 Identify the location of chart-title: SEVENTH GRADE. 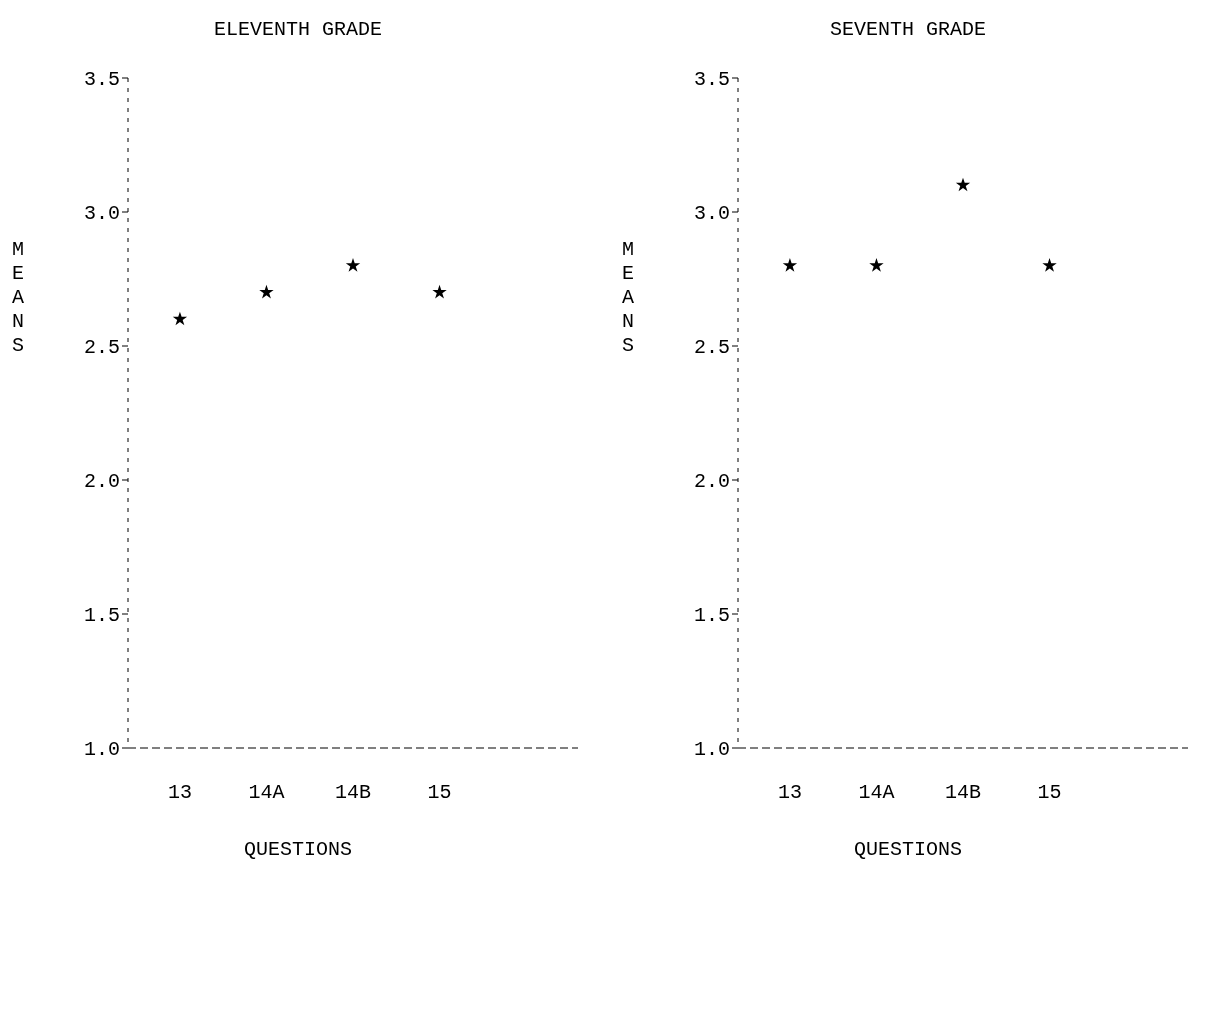
(908, 30).